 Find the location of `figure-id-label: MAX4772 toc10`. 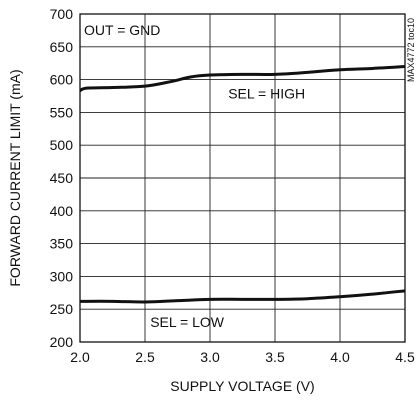

figure-id-label: MAX4772 toc10 is located at coordinates (411, 50).